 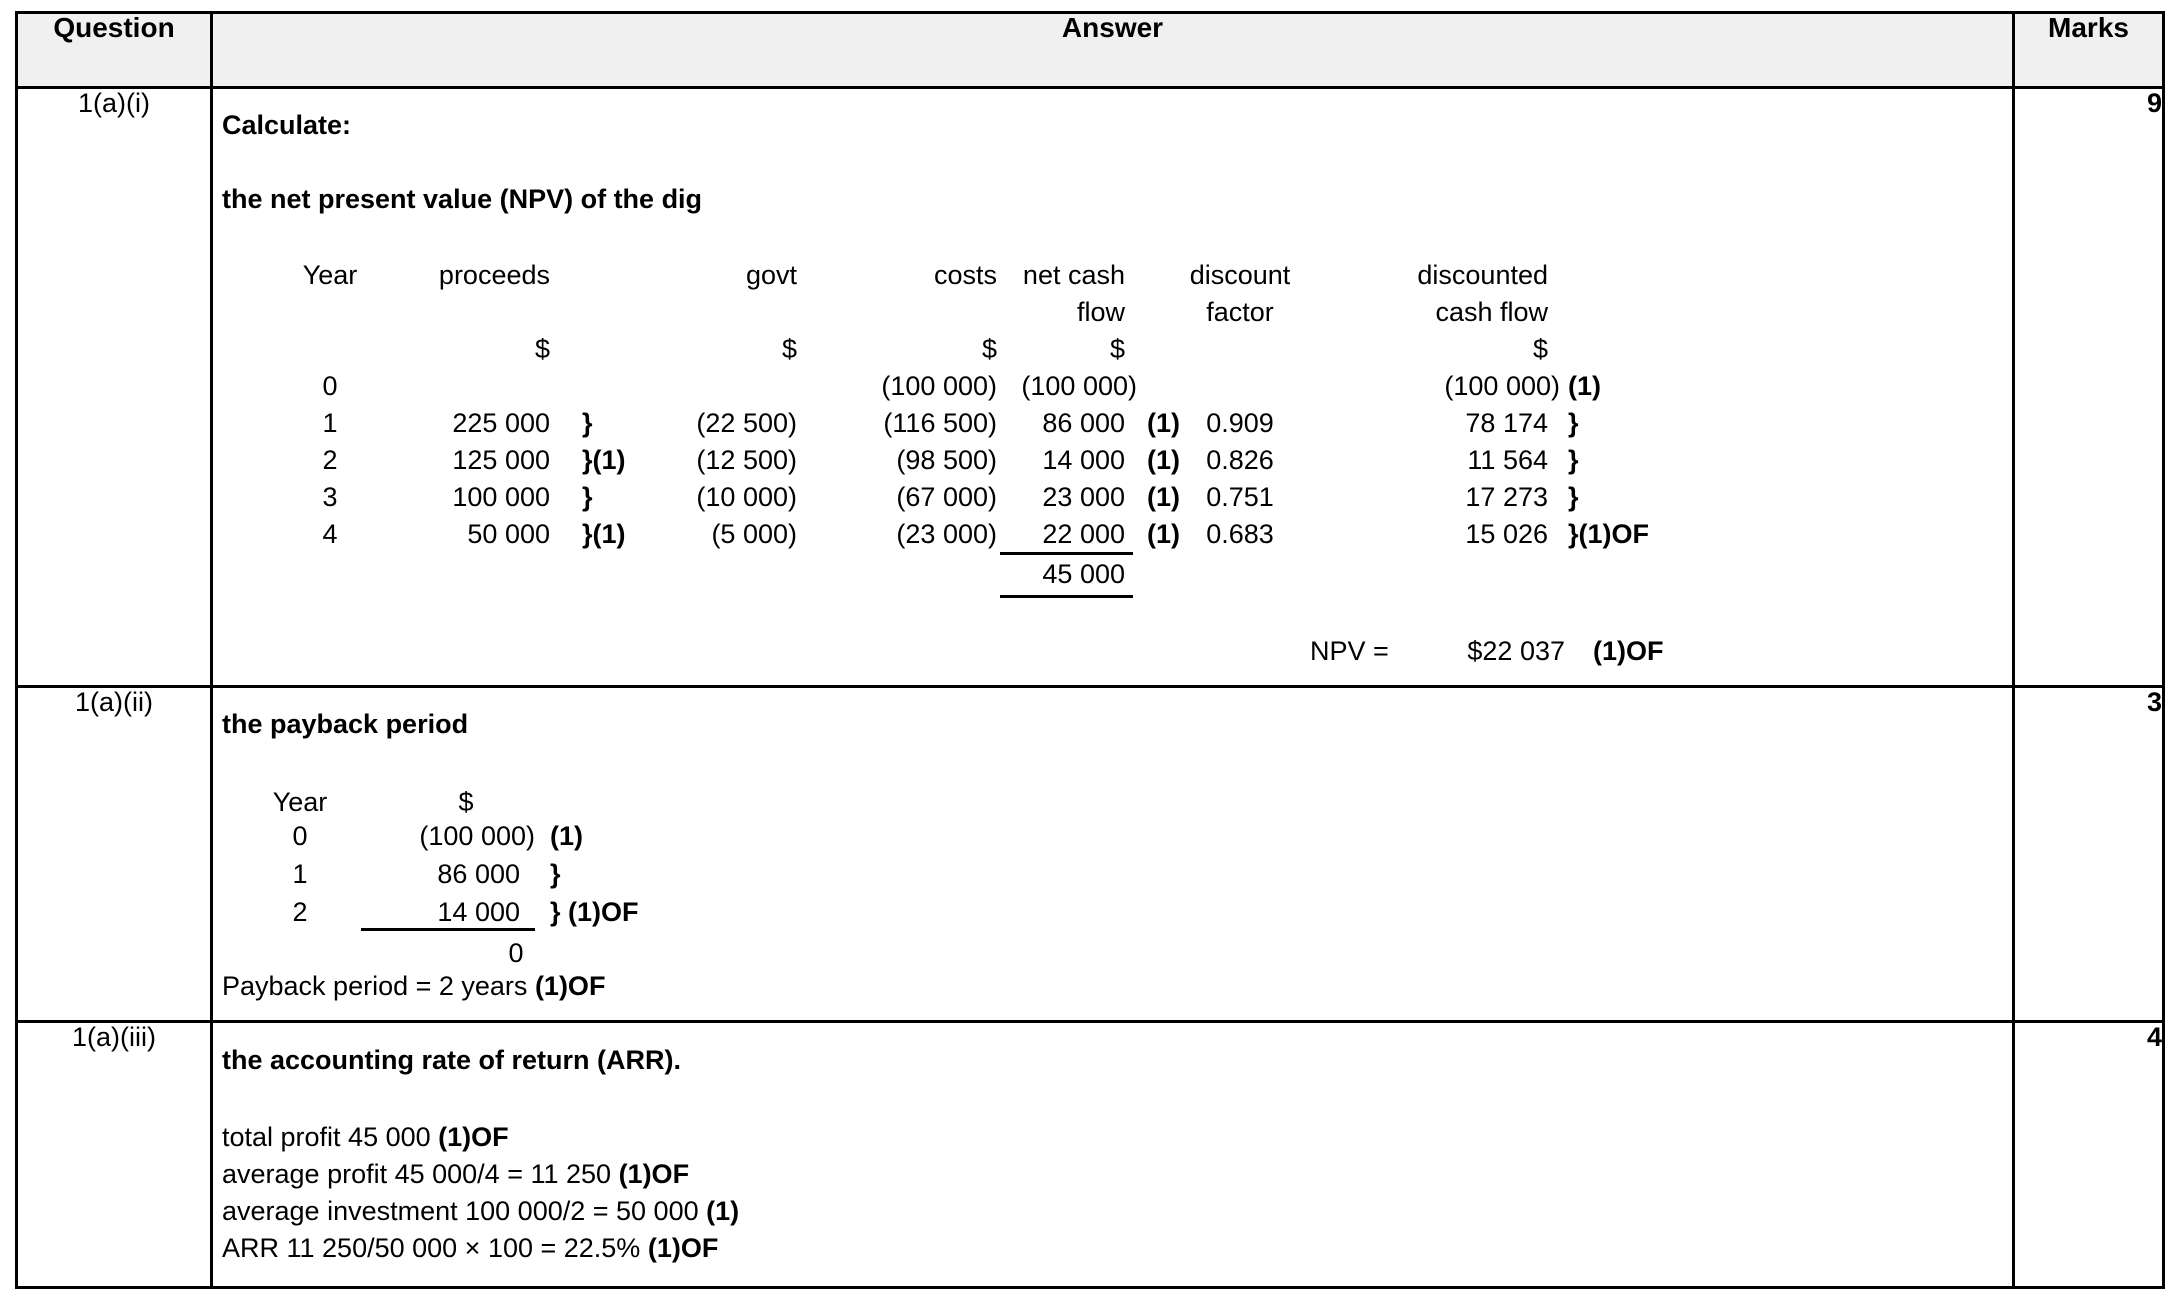 What do you see at coordinates (114, 854) in the screenshot?
I see `question-label-1aii: 1(a)(ii)` at bounding box center [114, 854].